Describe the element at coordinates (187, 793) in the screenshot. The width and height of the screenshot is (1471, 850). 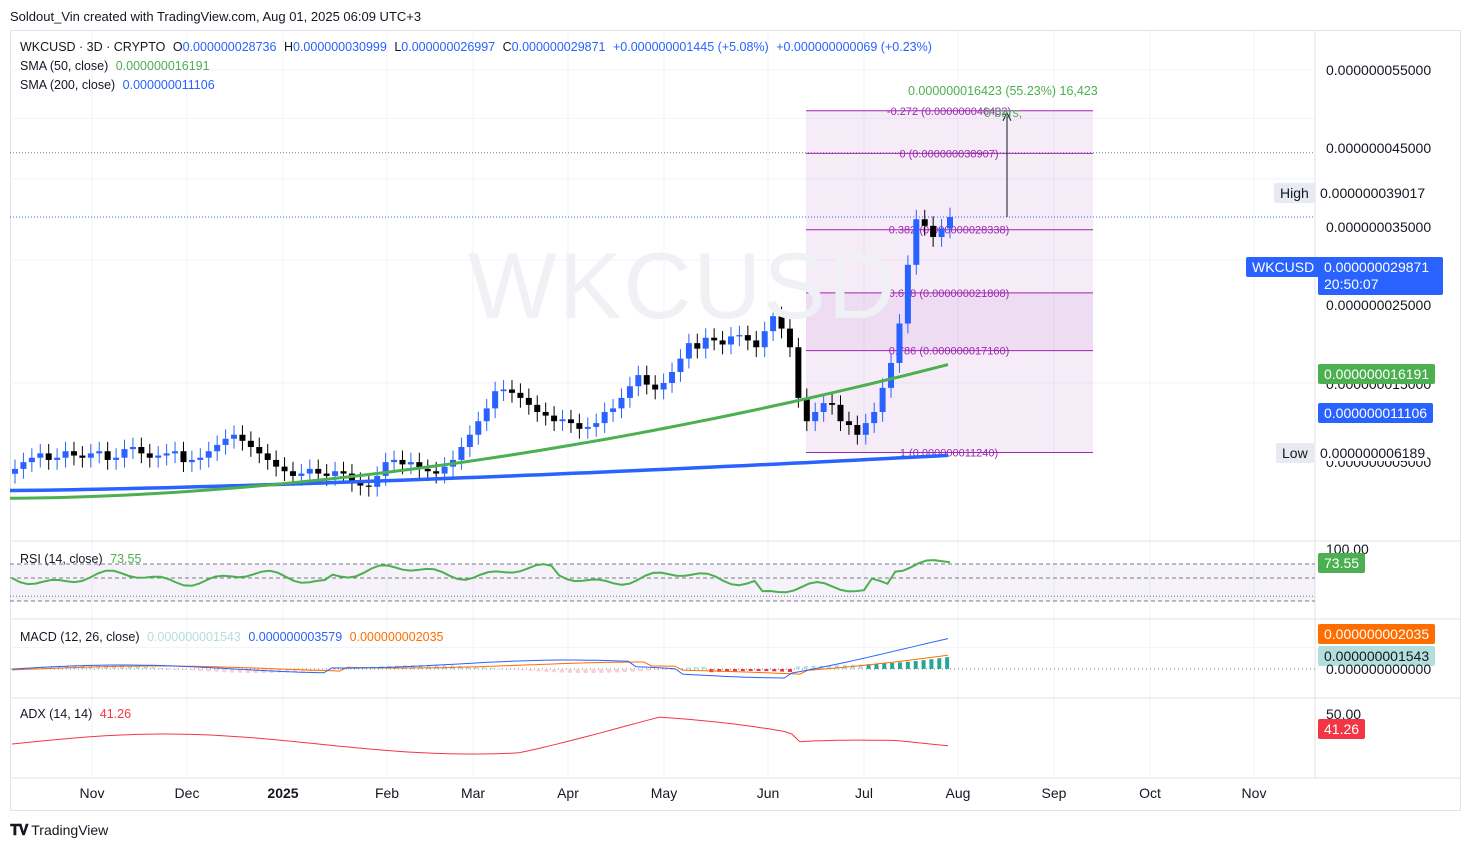
I see `time-axis-label: Dec` at that location.